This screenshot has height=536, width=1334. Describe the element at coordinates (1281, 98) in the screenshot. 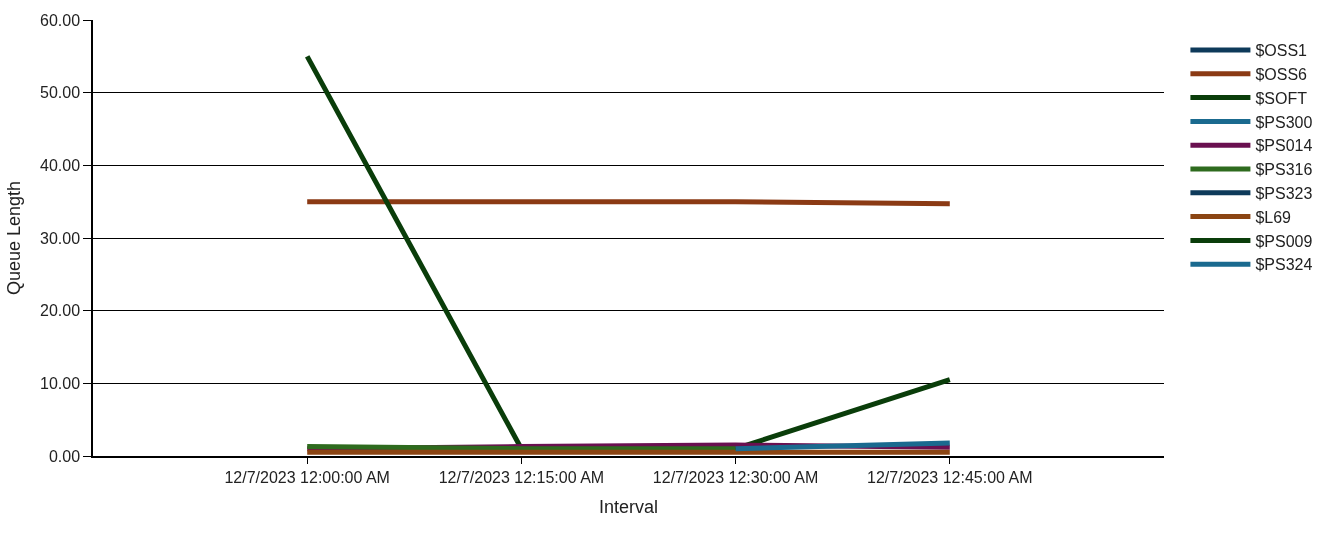

I see `legend-label: $SOFT` at that location.